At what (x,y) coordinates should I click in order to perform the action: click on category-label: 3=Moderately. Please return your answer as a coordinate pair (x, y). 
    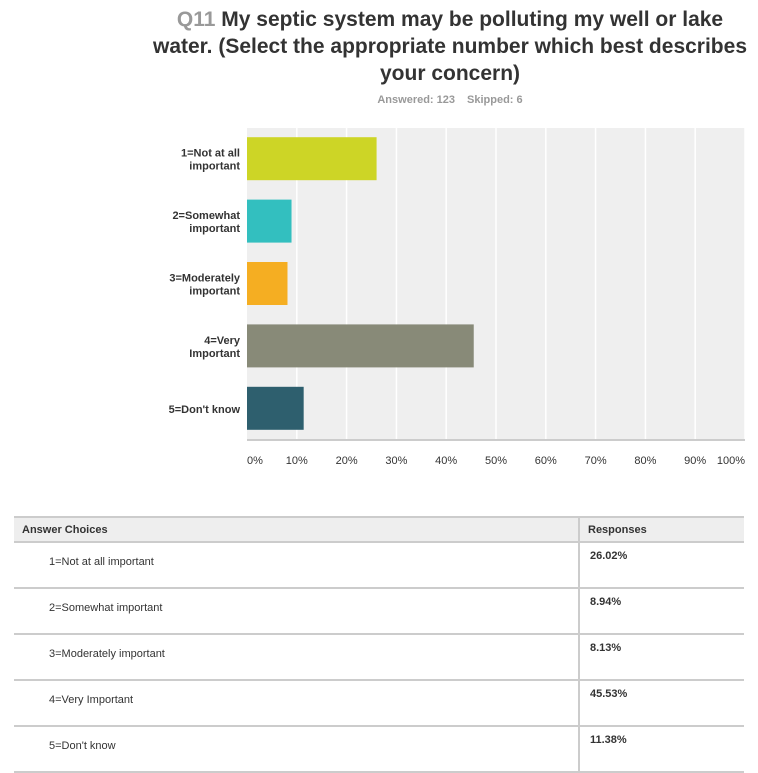
    Looking at the image, I should click on (204, 279).